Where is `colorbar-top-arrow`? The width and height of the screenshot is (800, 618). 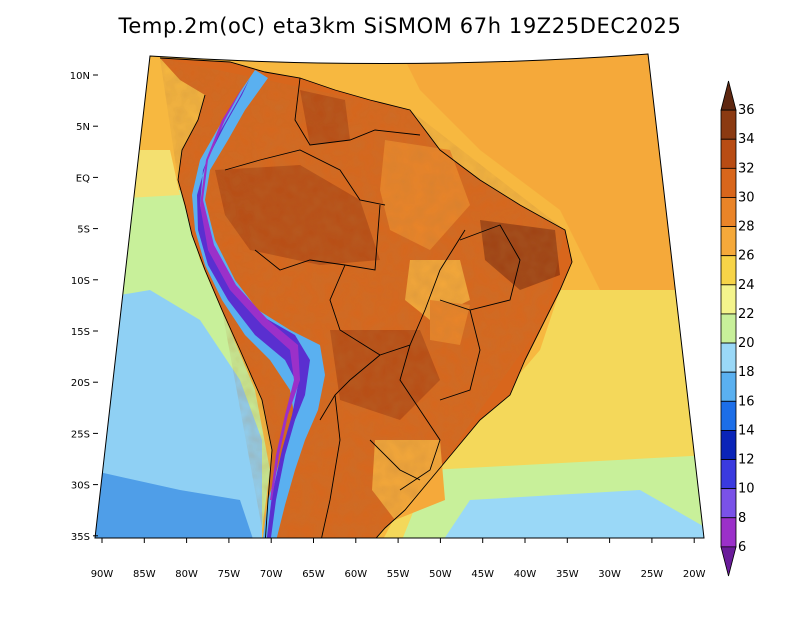
colorbar-top-arrow is located at coordinates (728, 95).